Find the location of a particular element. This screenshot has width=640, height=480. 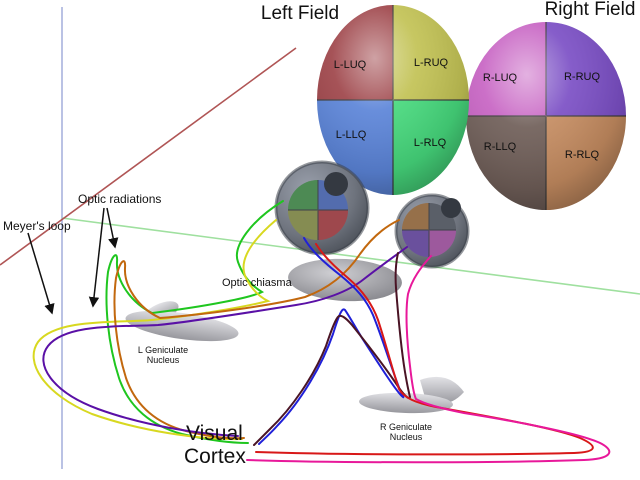

left-field-label-luq: L-LUQ is located at coordinates (350, 65).